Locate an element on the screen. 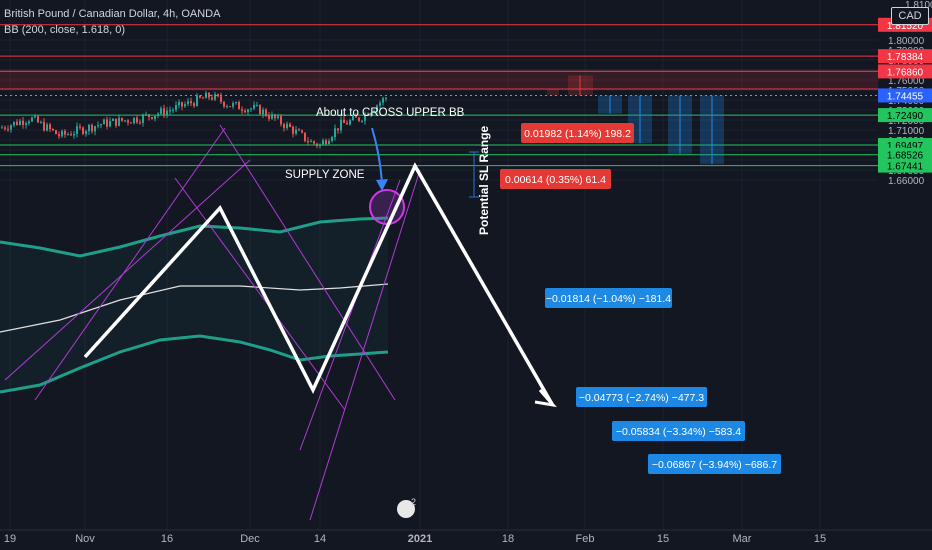 The width and height of the screenshot is (932, 550). measure-label-text: −0.04773 (−2.74%) −477.3 is located at coordinates (641, 398).